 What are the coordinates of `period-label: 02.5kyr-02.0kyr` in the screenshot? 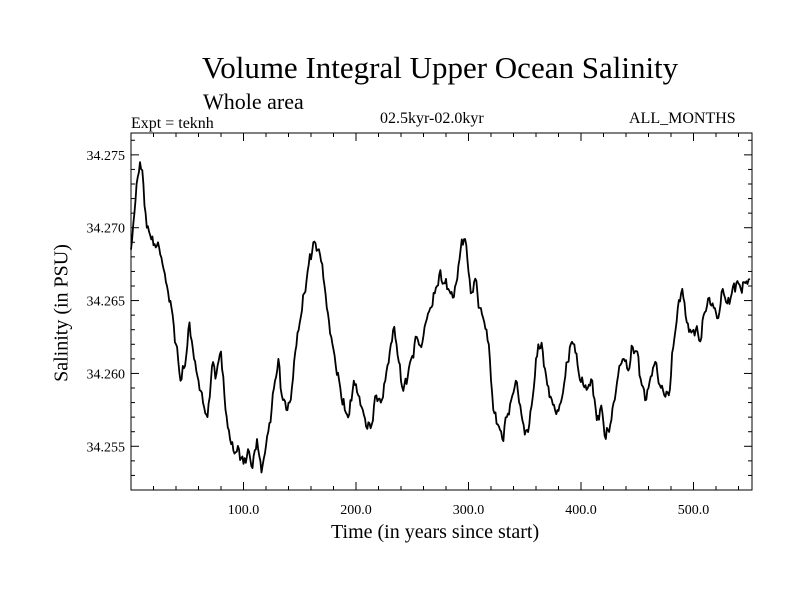 It's located at (432, 118).